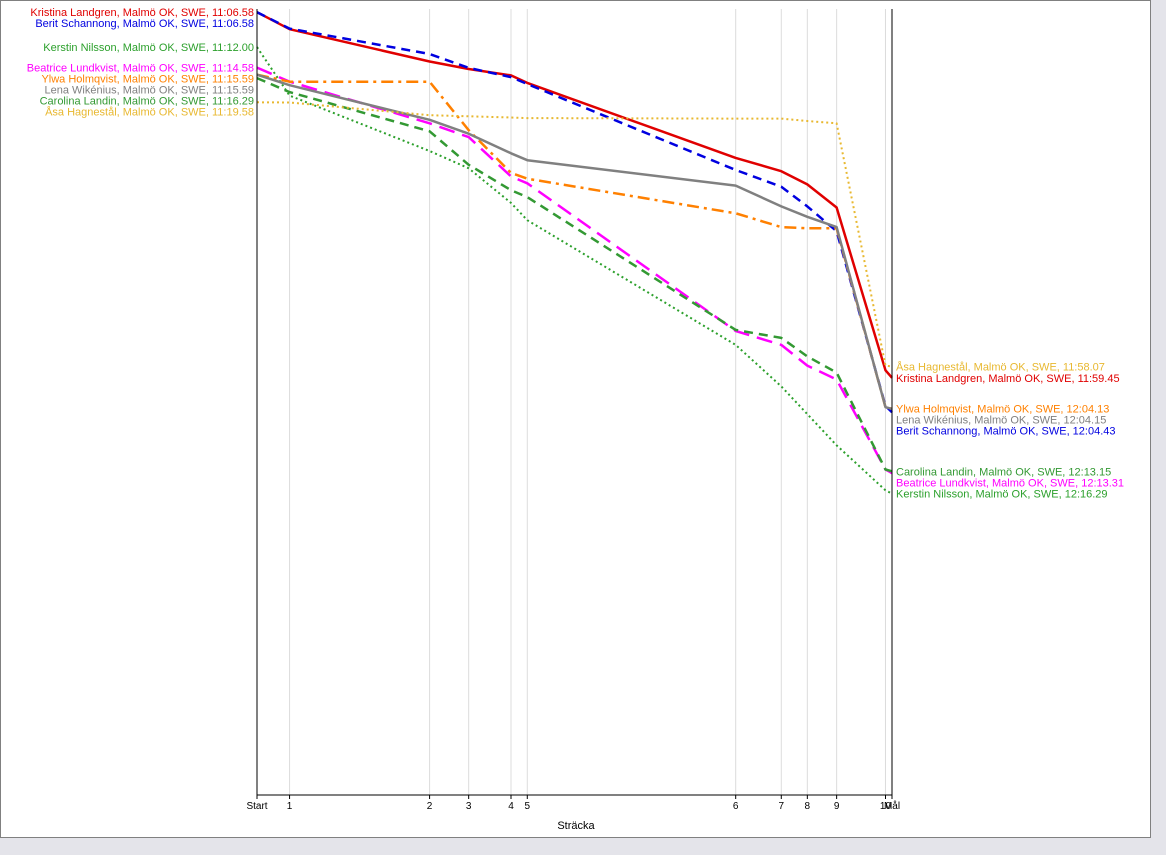 The height and width of the screenshot is (855, 1166). I want to click on start-label-4: Ylwa Holmqvist, Malmö OK, SWE, 11:15.59, so click(147, 80).